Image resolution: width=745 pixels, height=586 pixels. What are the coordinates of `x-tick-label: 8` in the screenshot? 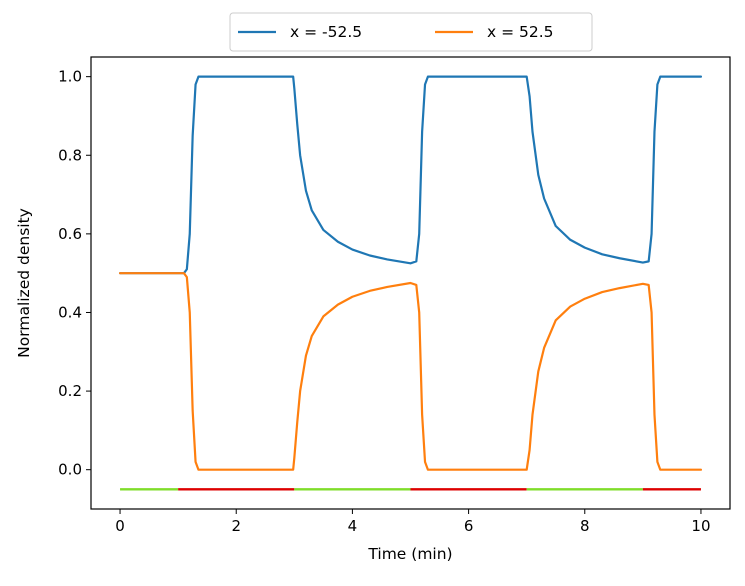 It's located at (585, 526).